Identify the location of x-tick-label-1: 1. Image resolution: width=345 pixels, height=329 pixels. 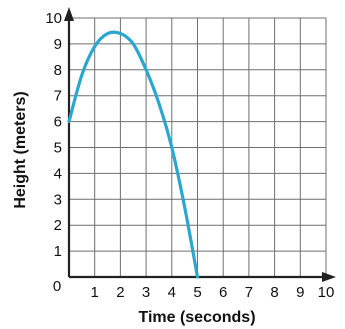
(95, 292).